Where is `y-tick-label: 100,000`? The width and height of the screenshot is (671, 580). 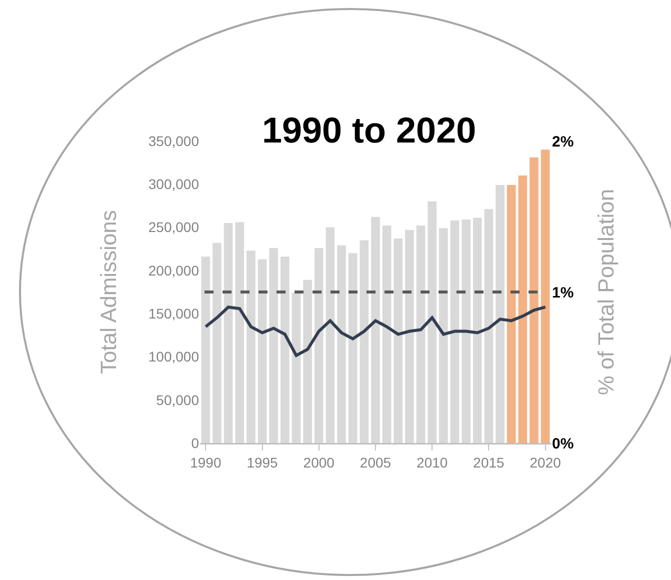 y-tick-label: 100,000 is located at coordinates (174, 356).